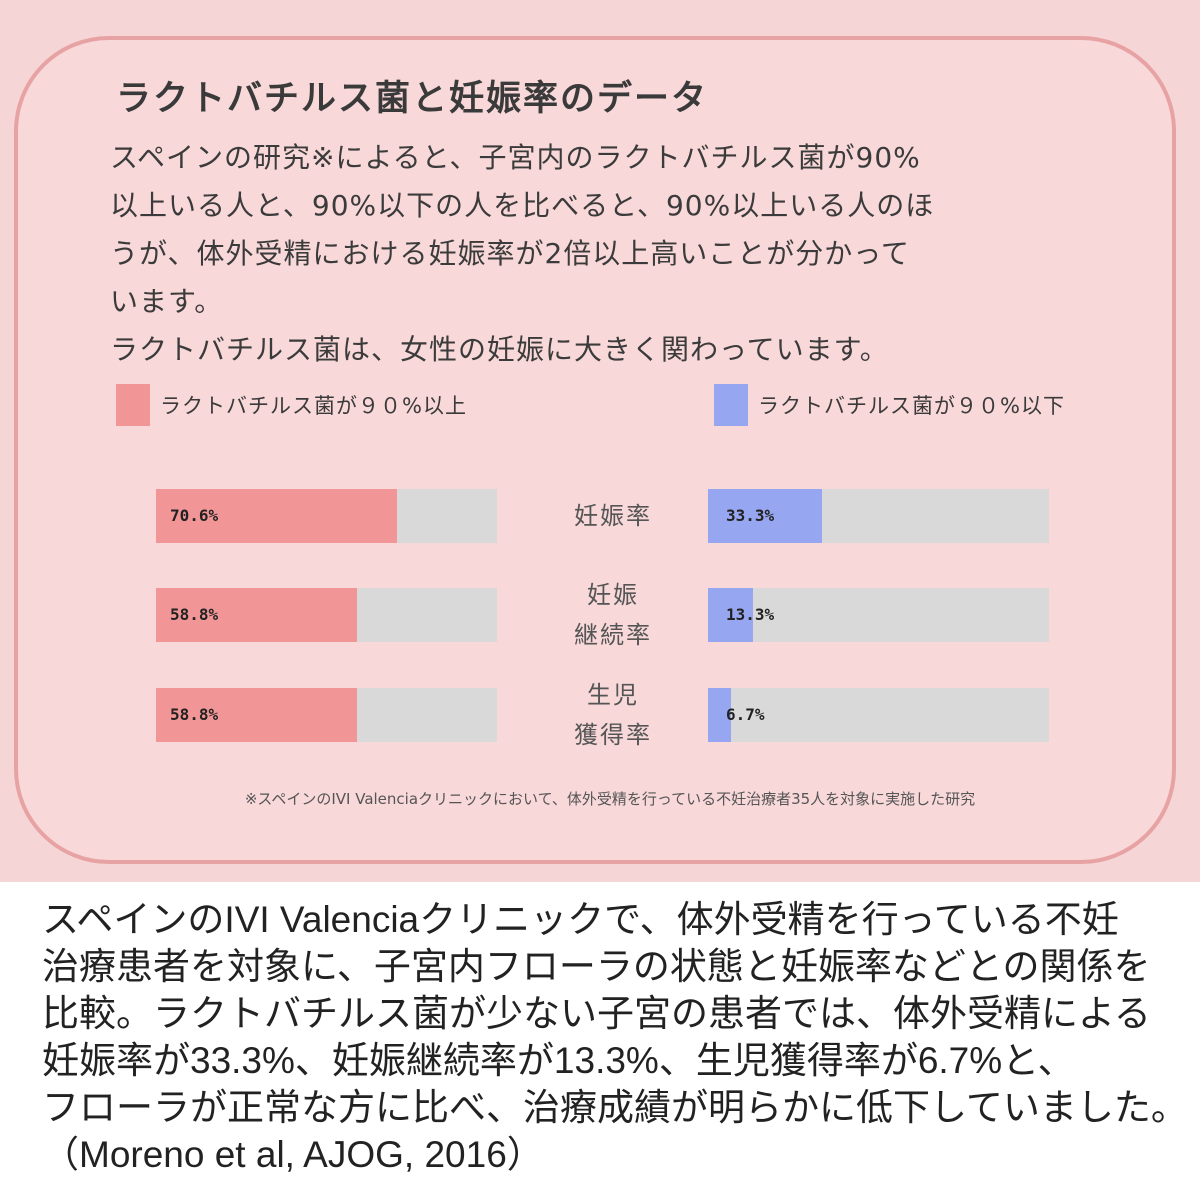 The height and width of the screenshot is (1200, 1200). I want to click on bar-track: 33.3%, so click(878, 516).